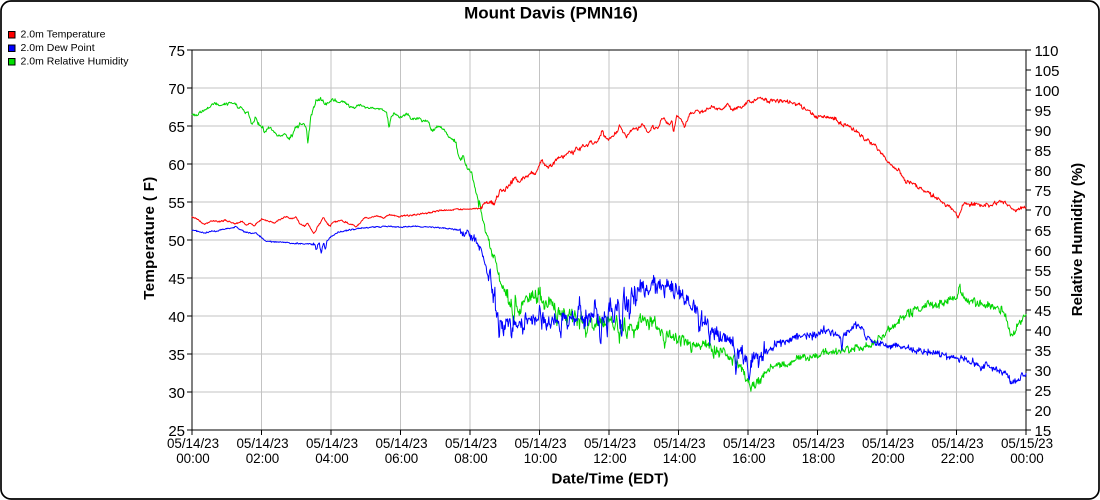 This screenshot has width=1100, height=500. Describe the element at coordinates (958, 458) in the screenshot. I see `svg-text: 22:00` at that location.